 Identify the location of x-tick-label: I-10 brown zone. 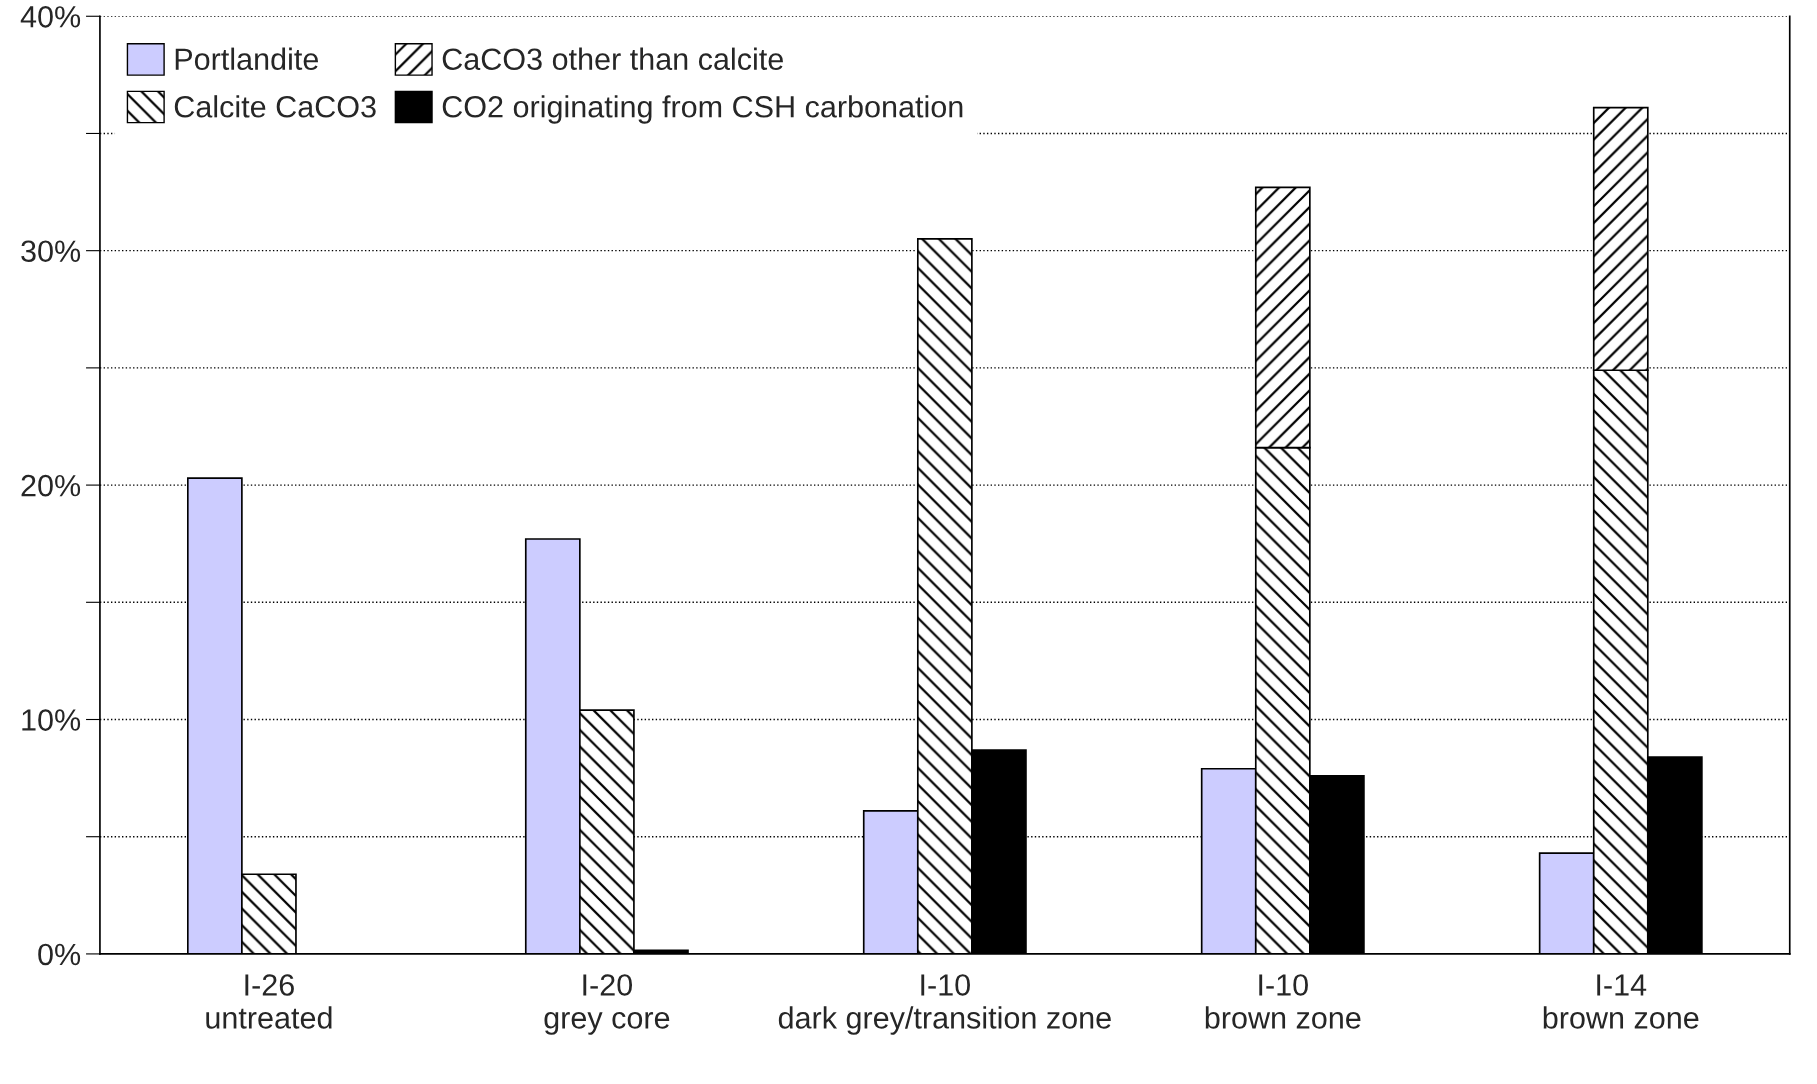
(1283, 1001).